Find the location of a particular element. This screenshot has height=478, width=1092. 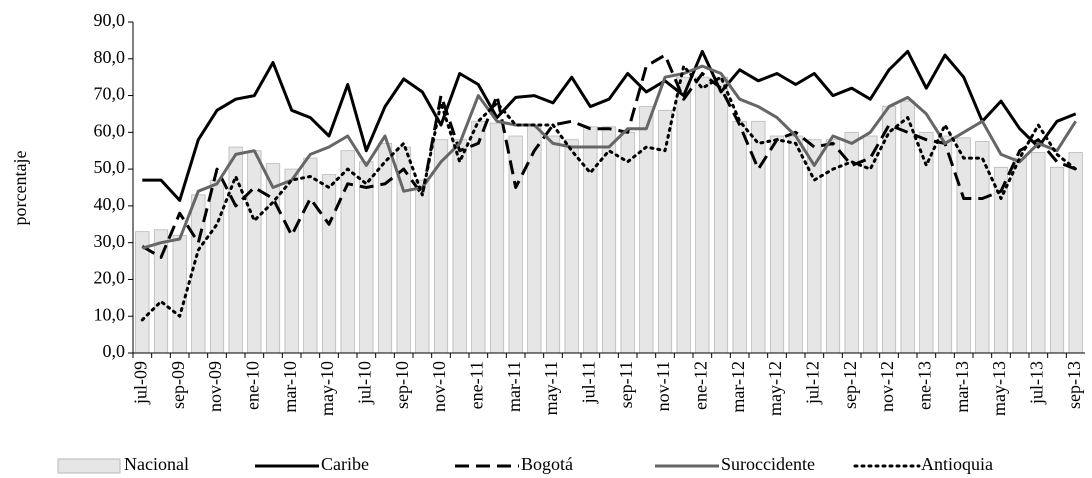

y-tick-label: 10,0 is located at coordinates (110, 314).